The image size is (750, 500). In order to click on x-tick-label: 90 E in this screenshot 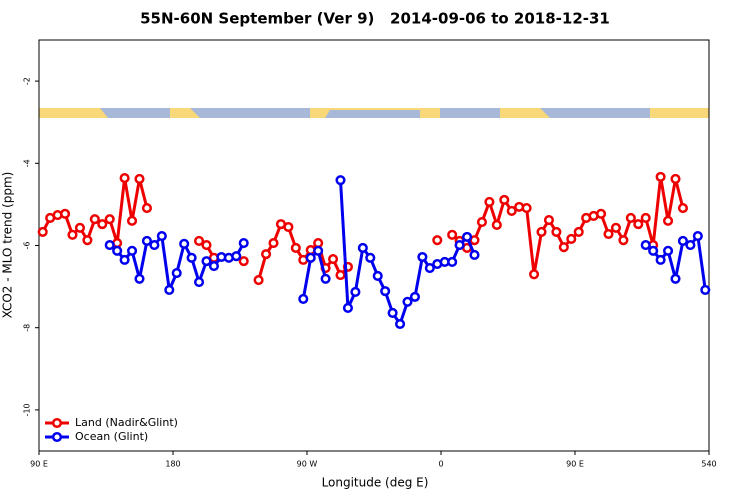, I will do `click(39, 464)`.